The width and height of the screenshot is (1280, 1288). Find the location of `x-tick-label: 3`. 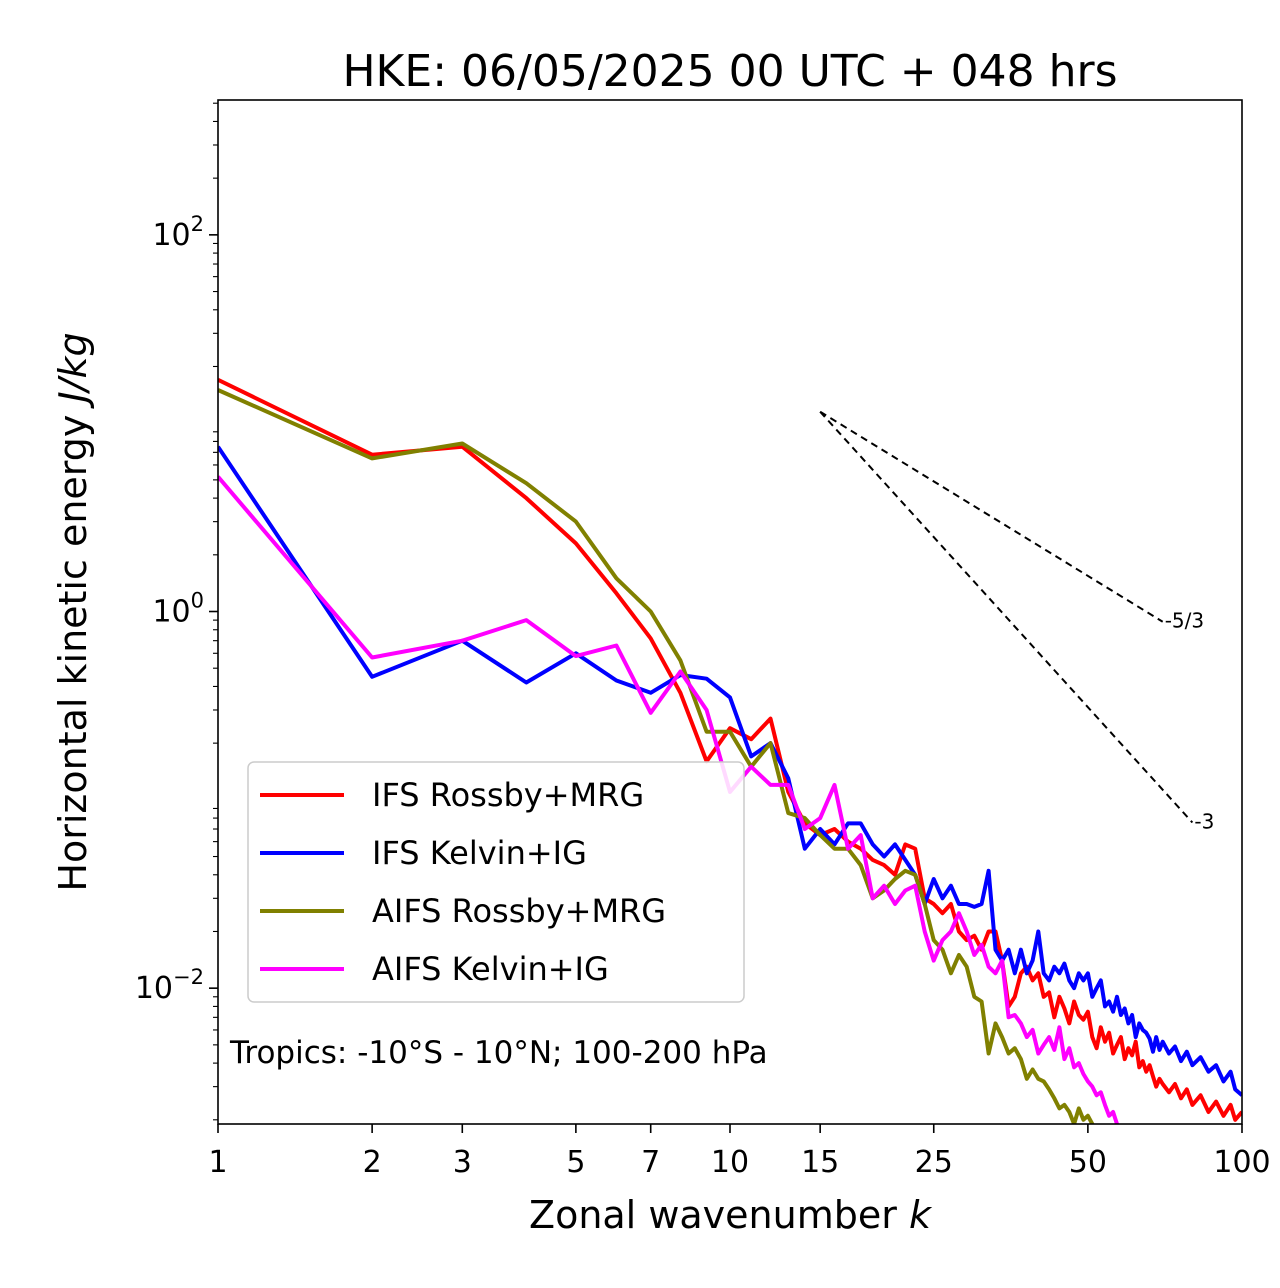

x-tick-label: 3 is located at coordinates (462, 1162).